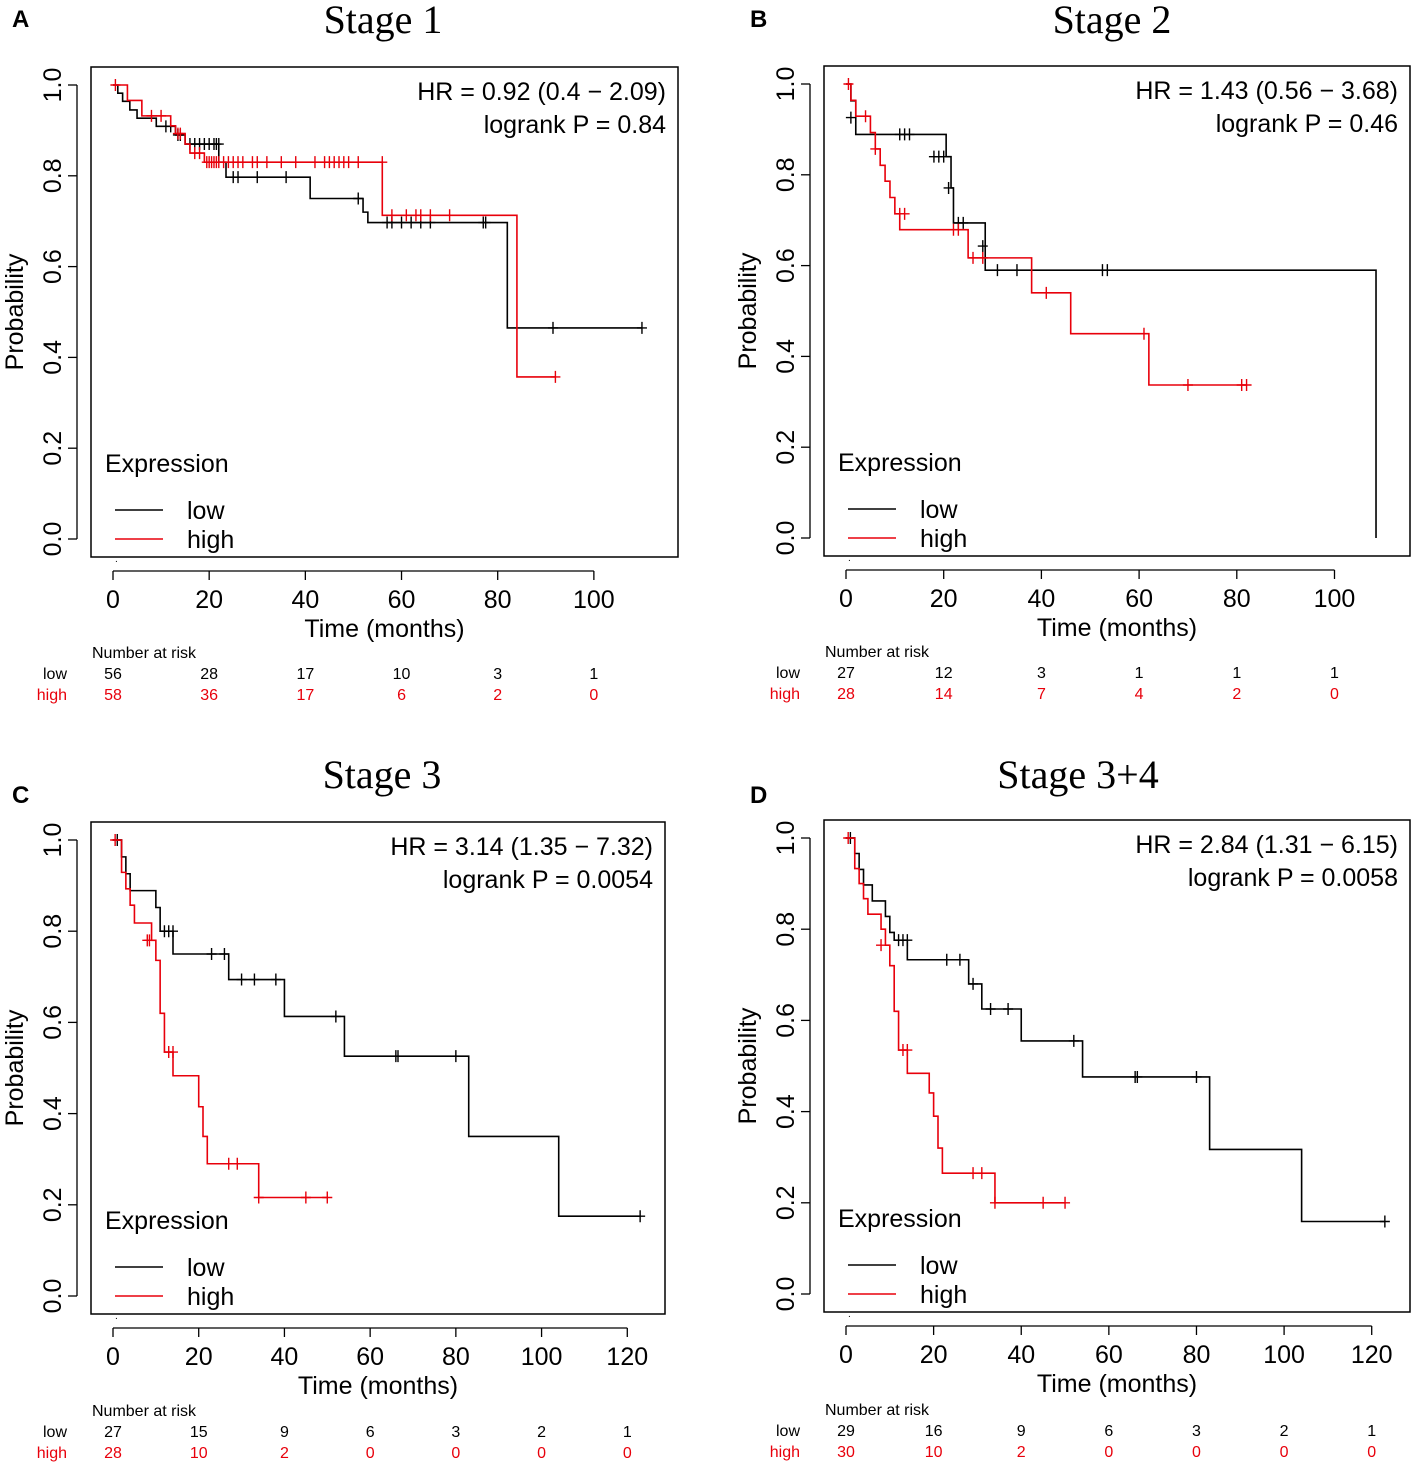  I want to click on hazard-ratio-text: HR = 0.92 (0.4 − 2.09), so click(541, 92).